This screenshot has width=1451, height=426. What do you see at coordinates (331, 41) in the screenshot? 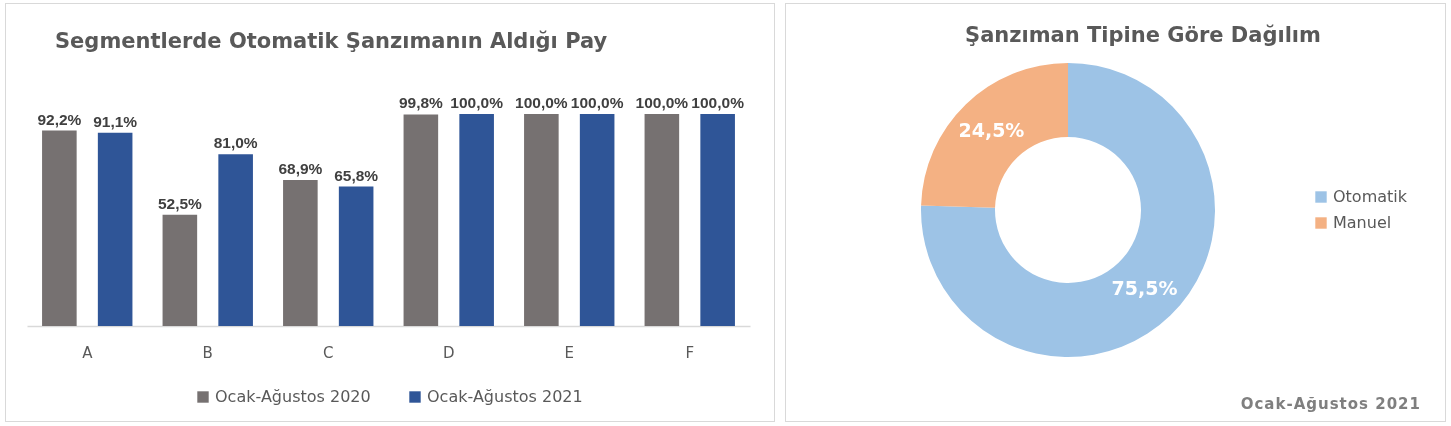
I see `chart-title: Segmentlerde Otomatik Şanzımanın Aldığı Pay` at bounding box center [331, 41].